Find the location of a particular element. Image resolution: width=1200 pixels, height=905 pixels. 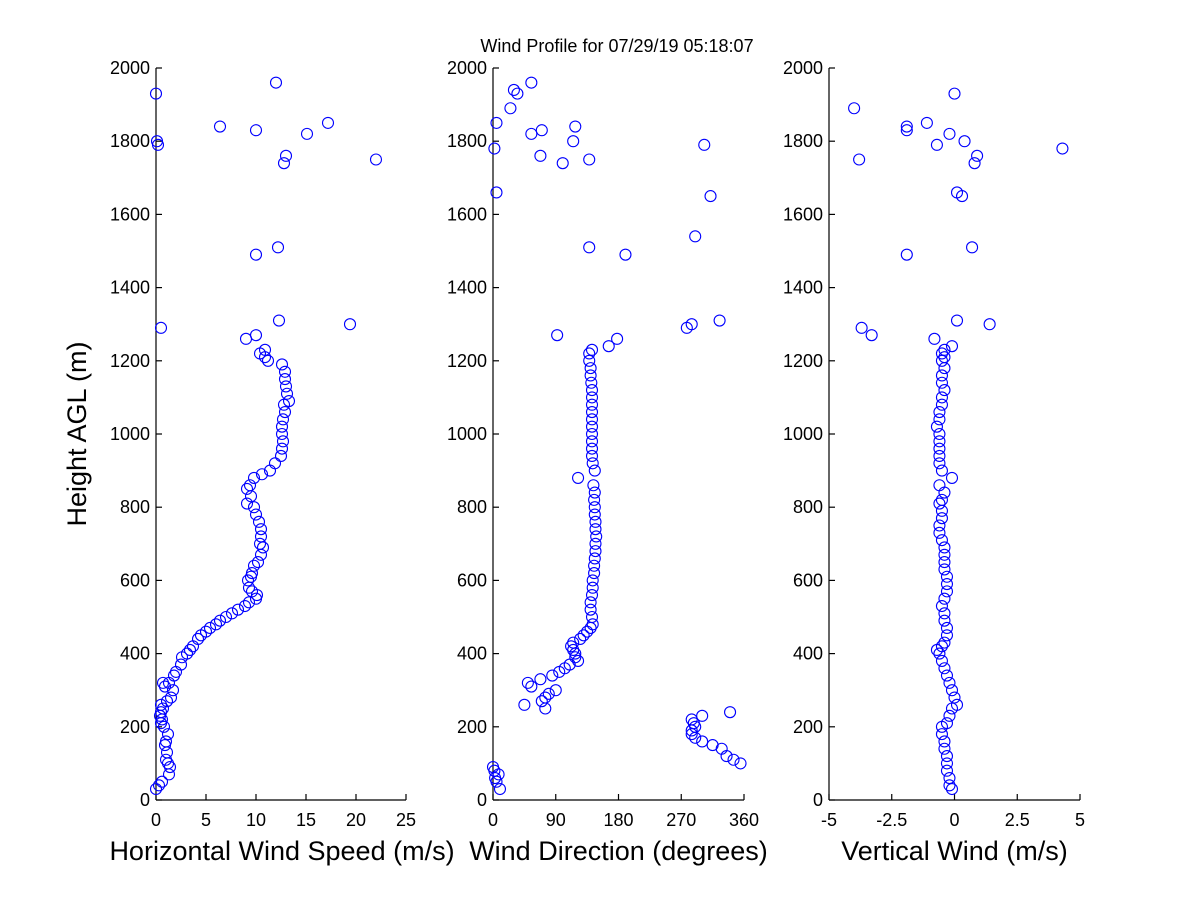

y-tick-label: 800 is located at coordinates (808, 507).